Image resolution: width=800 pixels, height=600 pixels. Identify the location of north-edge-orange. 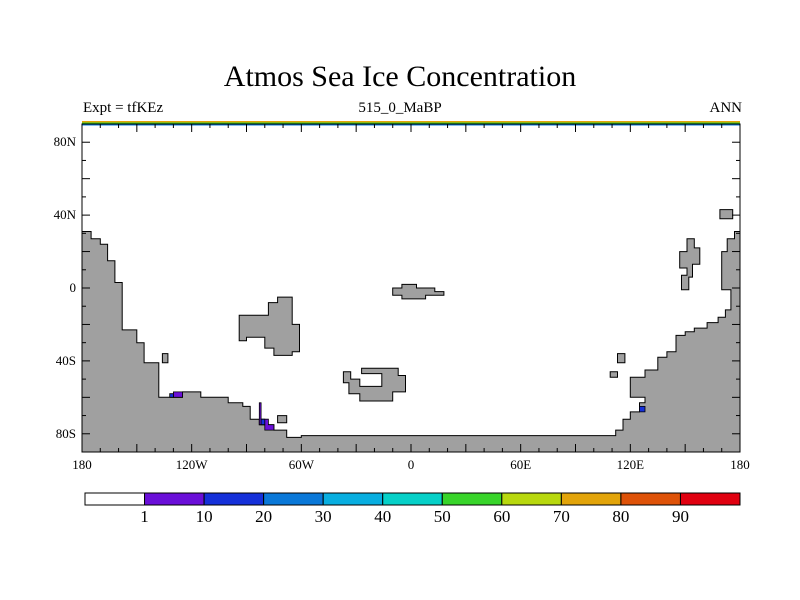
(411, 122).